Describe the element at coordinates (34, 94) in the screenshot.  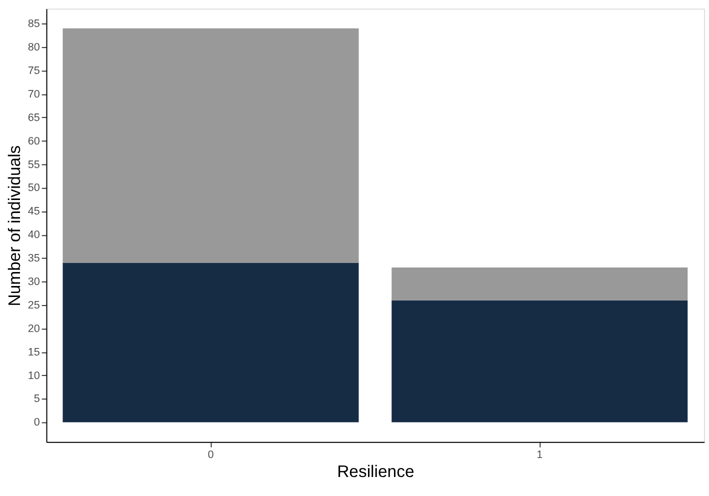
I see `y-tick-label: 70` at that location.